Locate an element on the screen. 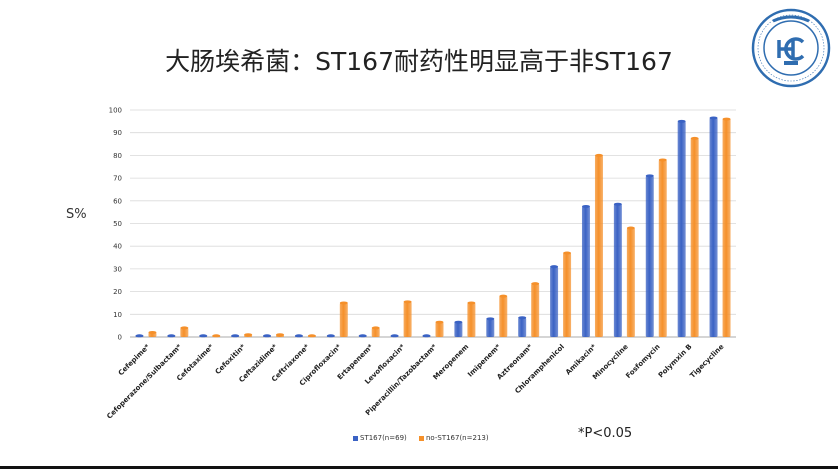 The image size is (838, 474). y-tick-label: 0 is located at coordinates (120, 338).